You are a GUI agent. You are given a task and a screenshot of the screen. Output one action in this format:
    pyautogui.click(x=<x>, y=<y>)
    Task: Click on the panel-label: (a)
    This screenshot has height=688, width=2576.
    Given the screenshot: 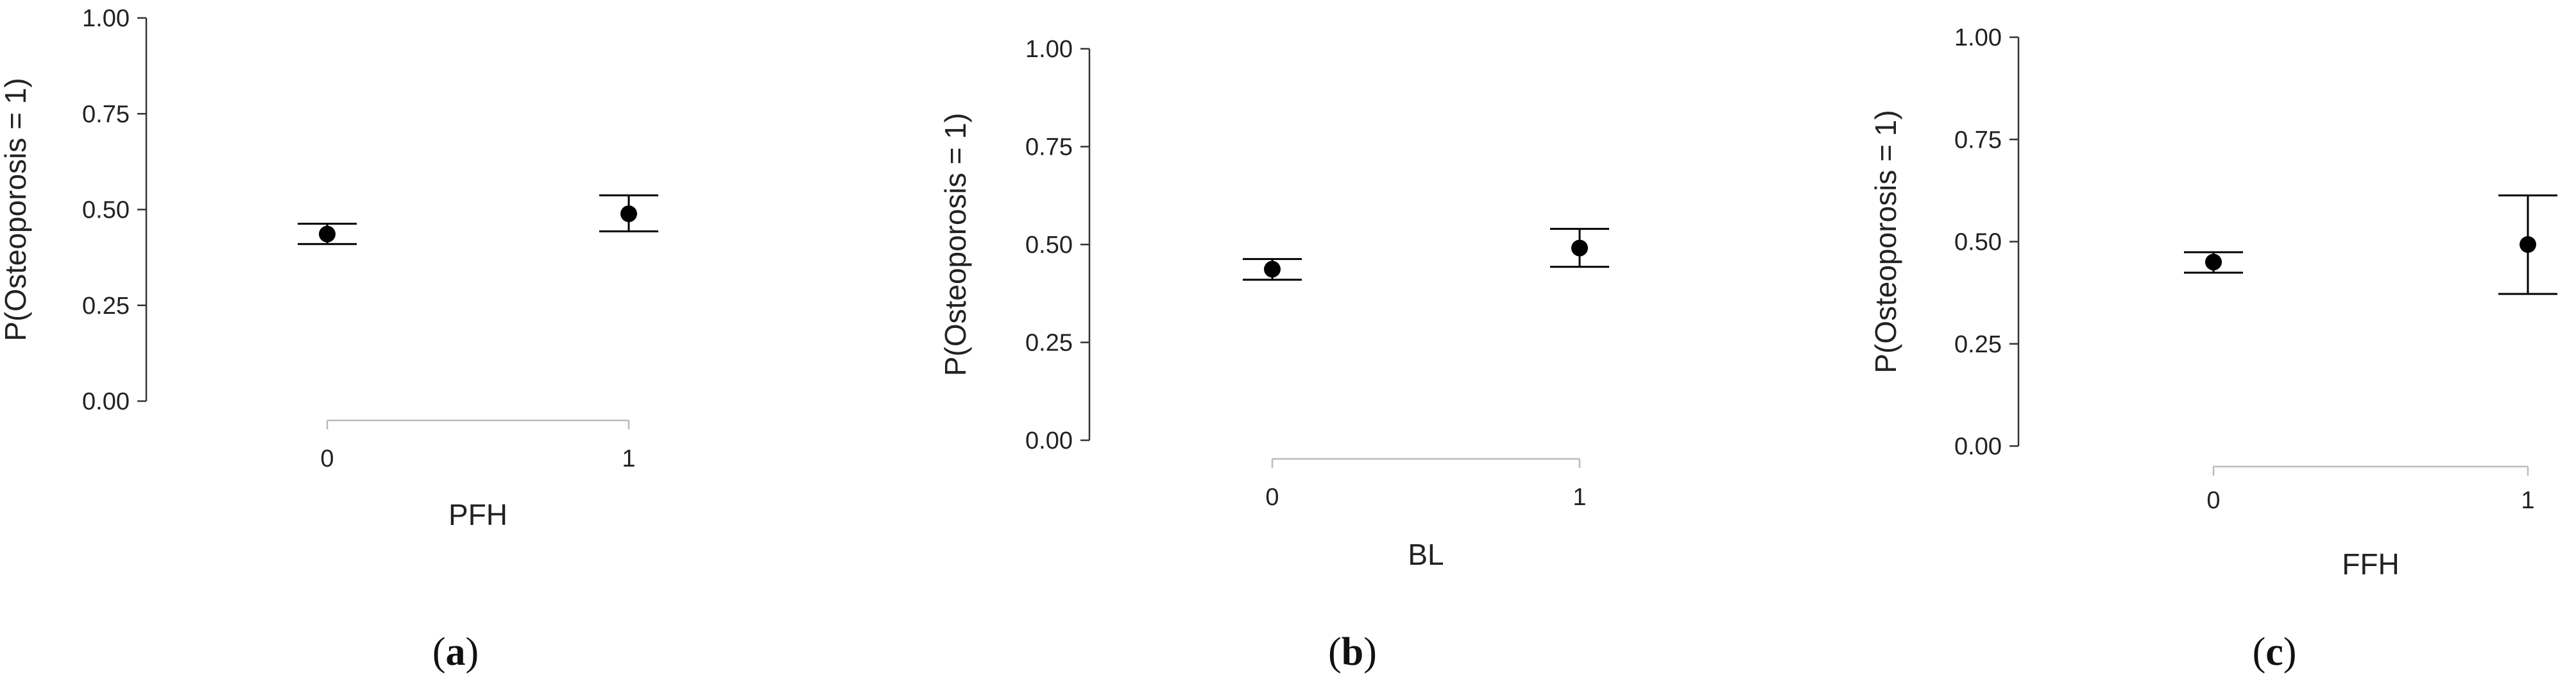 What is the action you would take?
    pyautogui.click(x=456, y=652)
    